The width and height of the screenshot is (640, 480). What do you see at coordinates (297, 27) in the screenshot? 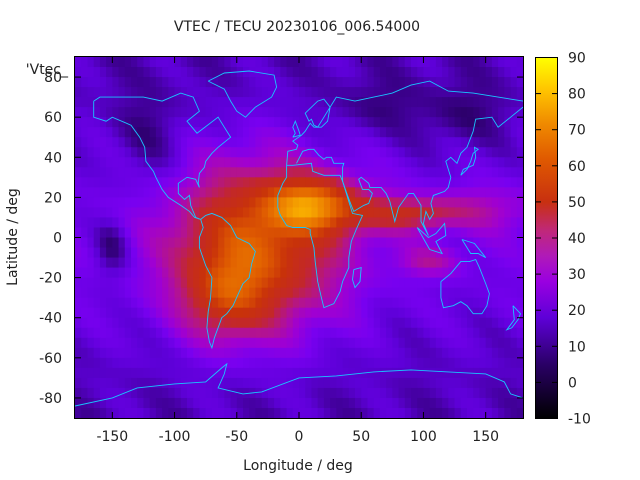
I see `chart-title: VTEC / TECU 20230106_006.54000` at bounding box center [297, 27].